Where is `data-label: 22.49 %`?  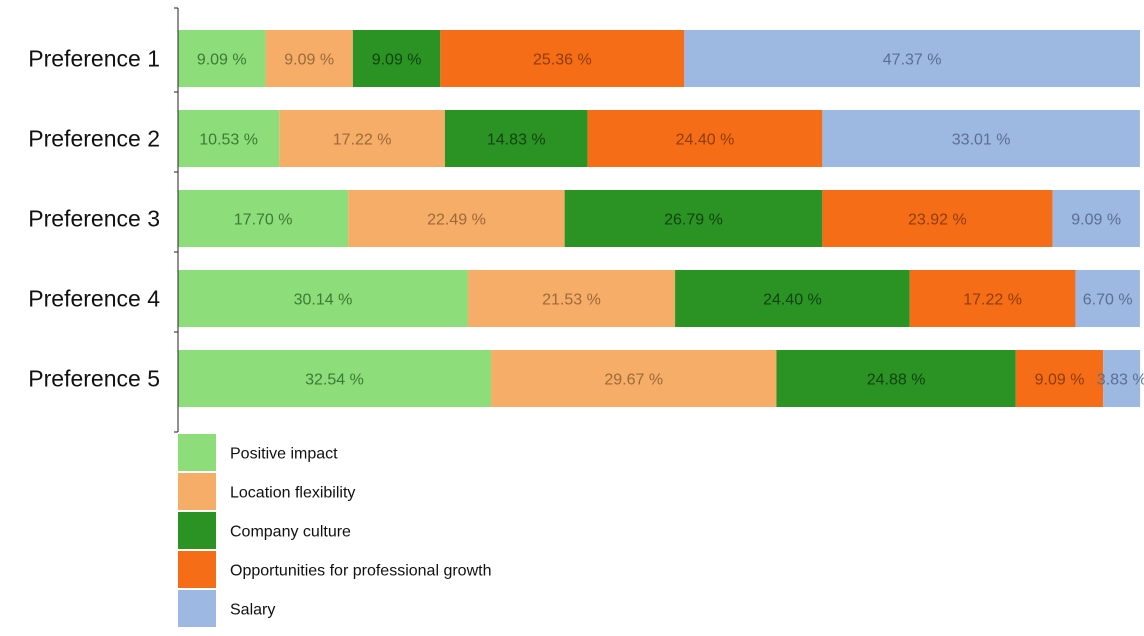 data-label: 22.49 % is located at coordinates (456, 220).